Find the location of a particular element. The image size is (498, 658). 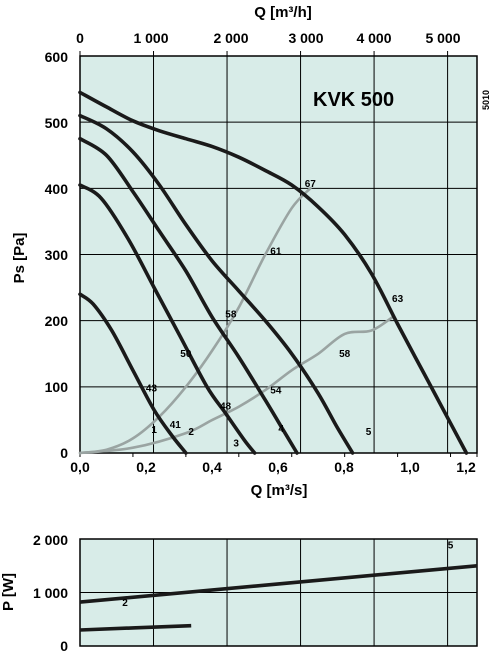

top-tick-labels: 0 1 000 2 000 3 000 4 000 5 000 is located at coordinates (268, 38).